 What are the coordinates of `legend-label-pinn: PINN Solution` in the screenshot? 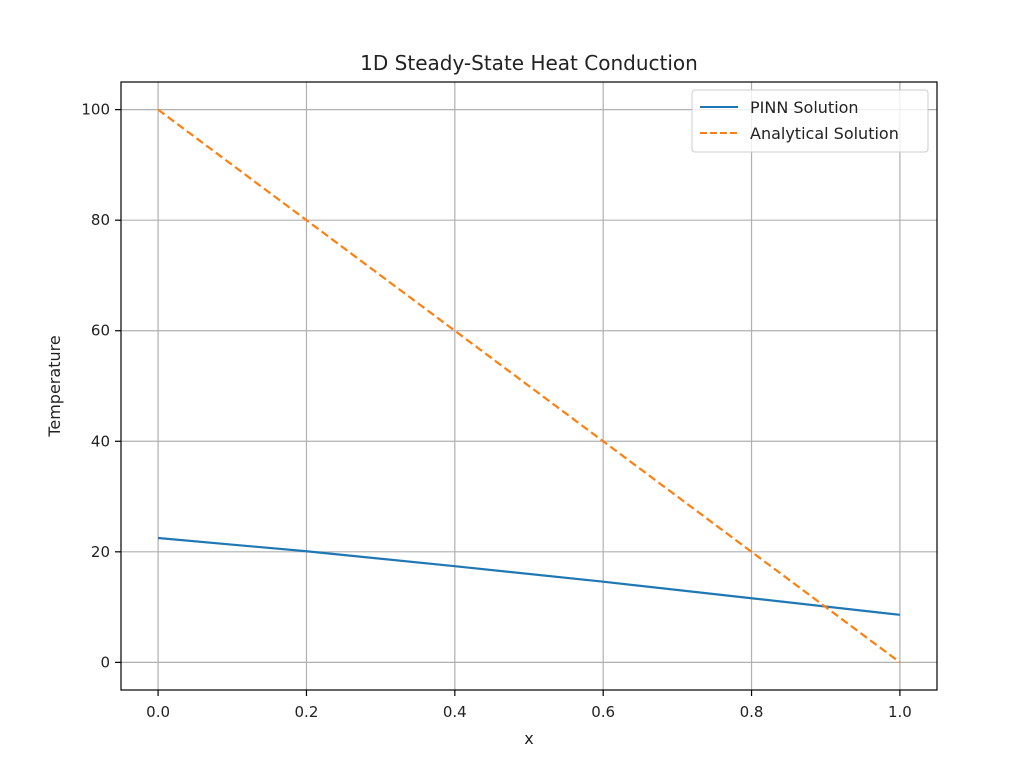 It's located at (804, 107).